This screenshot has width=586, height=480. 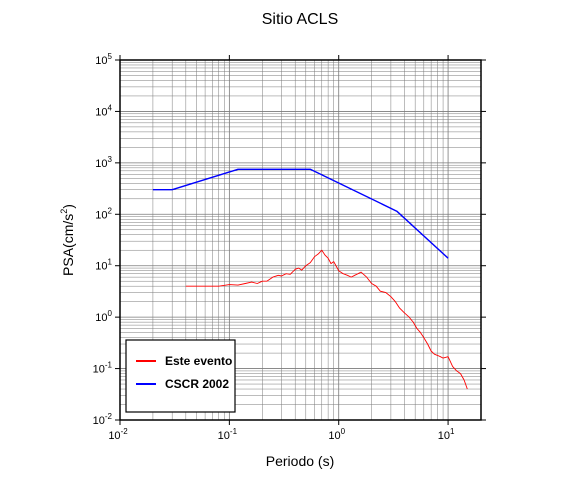 I want to click on series-line-este-evento, so click(x=326, y=319).